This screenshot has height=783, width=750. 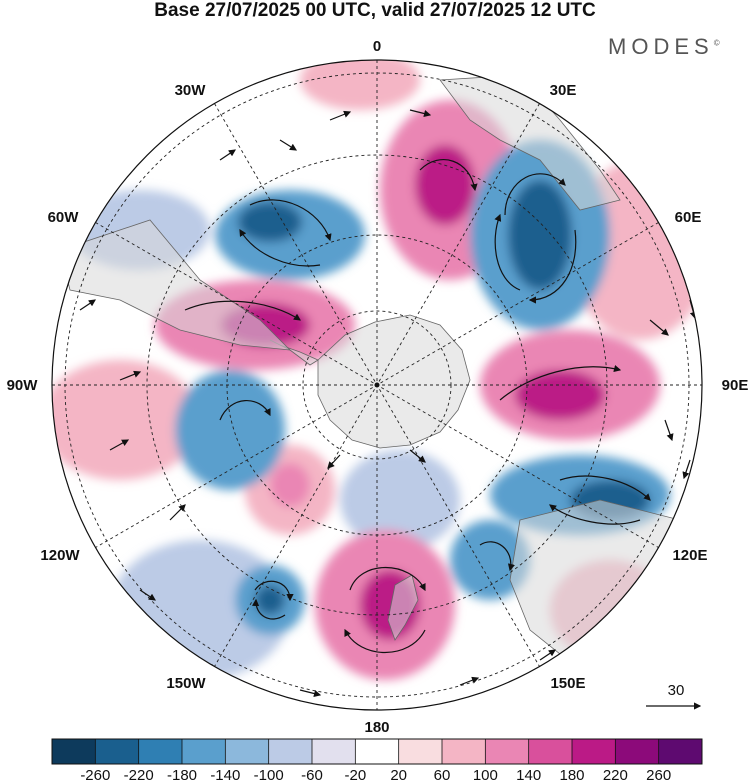 I want to click on reference-vector: 30, so click(x=674, y=696).